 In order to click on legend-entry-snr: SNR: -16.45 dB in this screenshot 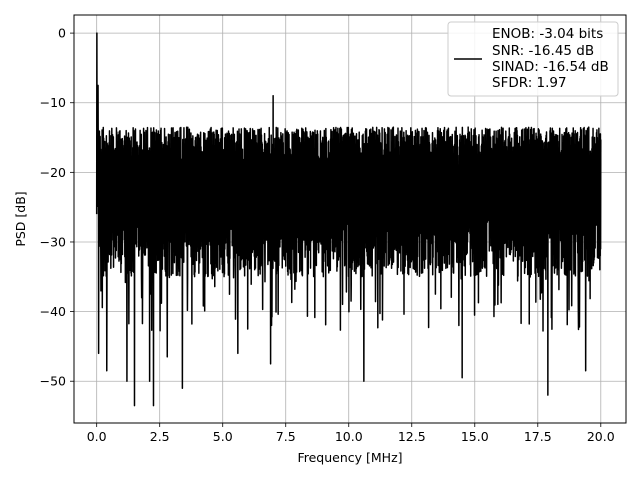, I will do `click(543, 51)`.